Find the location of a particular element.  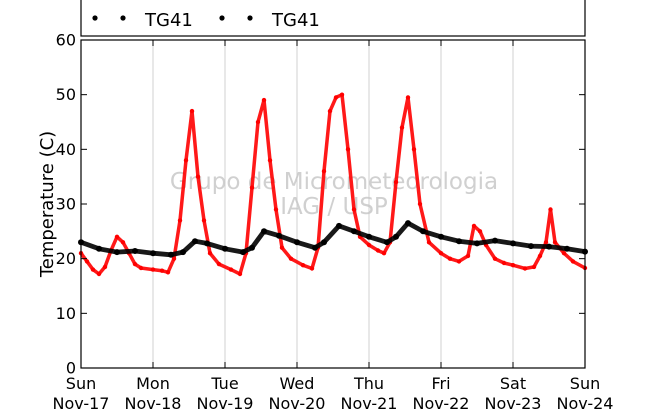

y-tick-label: 20 is located at coordinates (66, 258).